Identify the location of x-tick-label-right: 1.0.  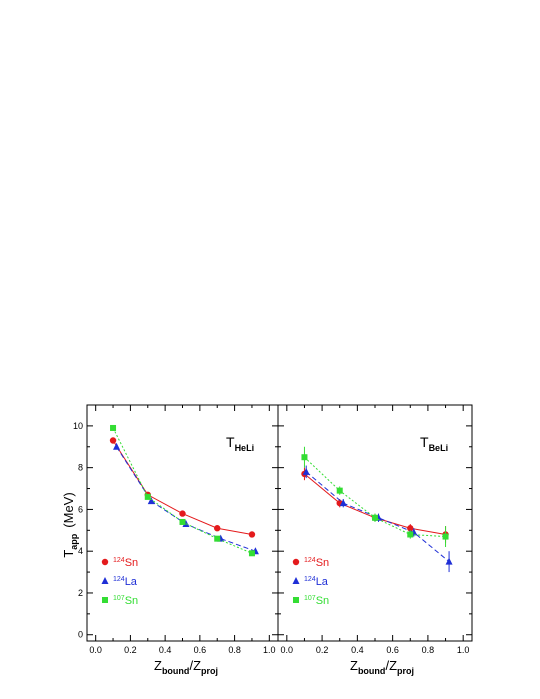
(463, 650).